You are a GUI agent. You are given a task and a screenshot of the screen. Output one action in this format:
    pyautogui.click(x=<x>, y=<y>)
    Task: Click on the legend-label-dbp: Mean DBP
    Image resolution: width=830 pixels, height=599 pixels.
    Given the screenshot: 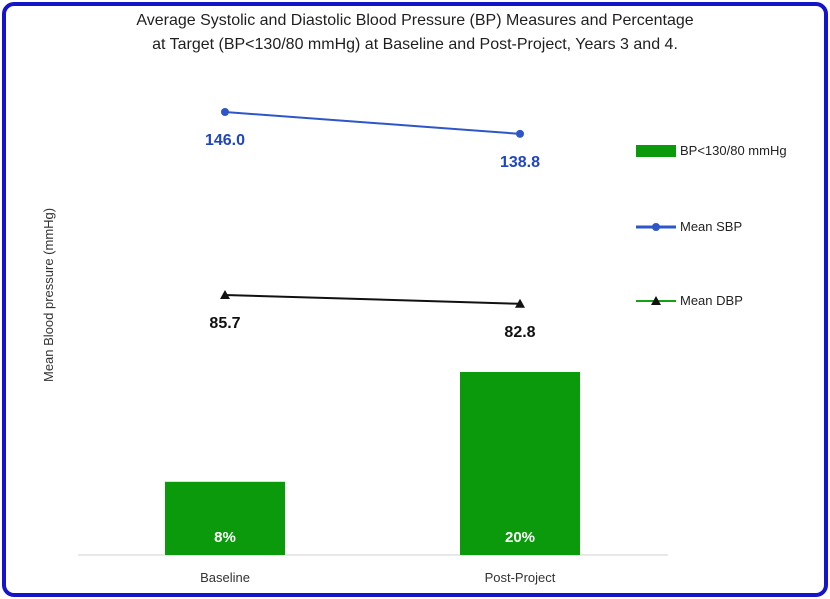 What is the action you would take?
    pyautogui.click(x=711, y=300)
    